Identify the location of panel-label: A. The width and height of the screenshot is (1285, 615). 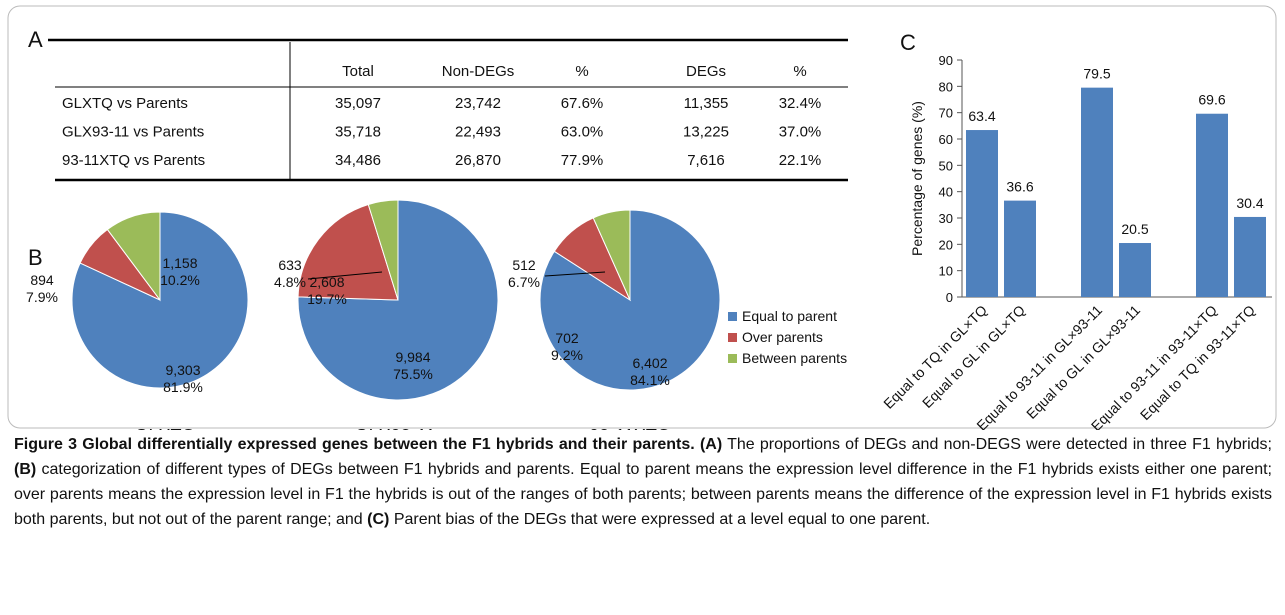
(35, 39).